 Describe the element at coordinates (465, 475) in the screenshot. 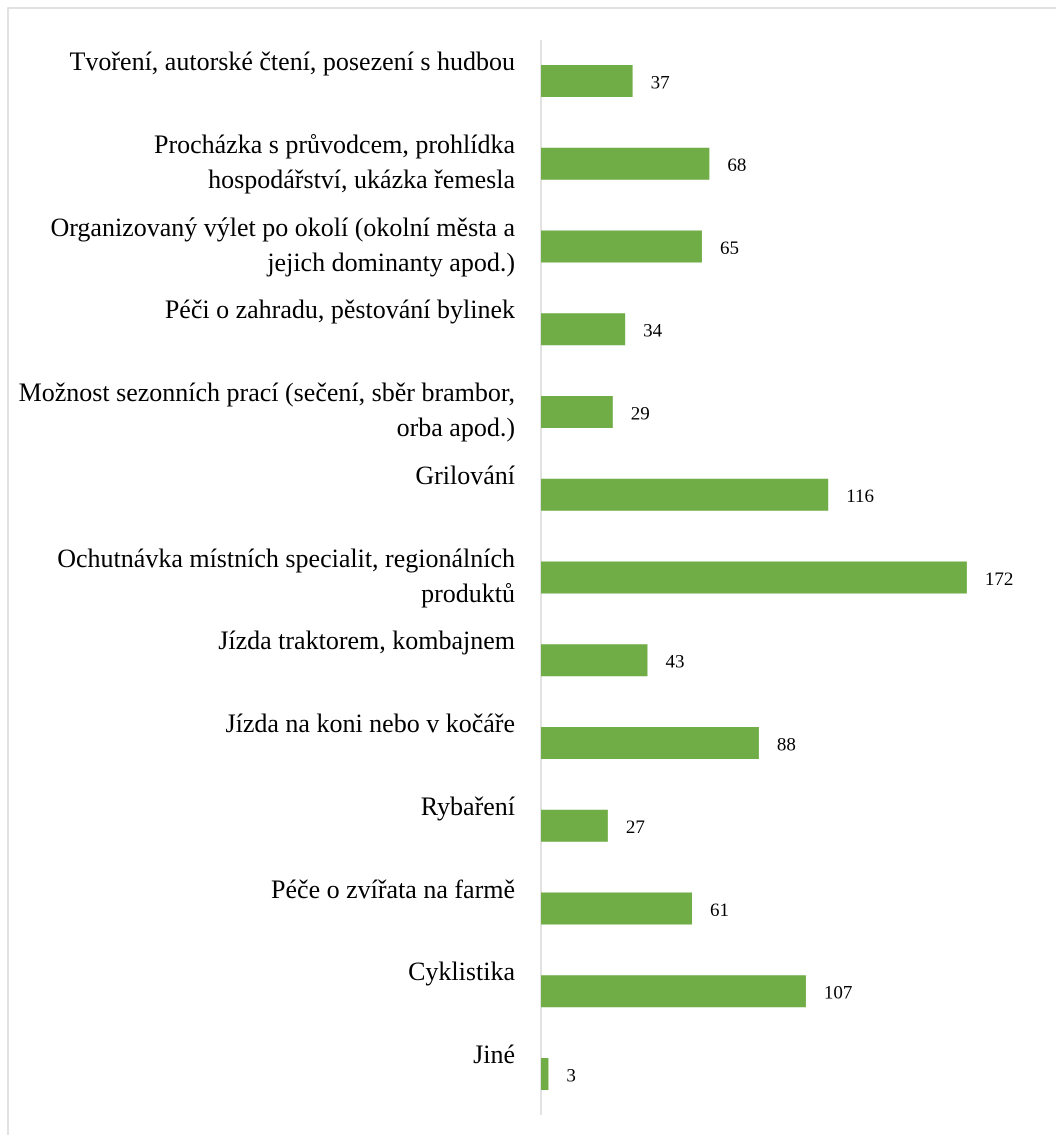

I see `category-label: Grilování` at that location.